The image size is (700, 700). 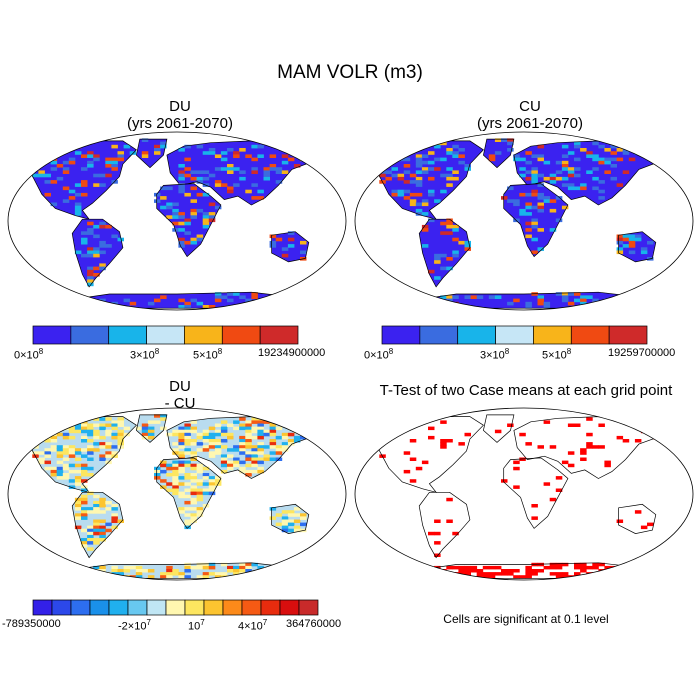 What do you see at coordinates (189, 220) in the screenshot?
I see `du-coast-africa` at bounding box center [189, 220].